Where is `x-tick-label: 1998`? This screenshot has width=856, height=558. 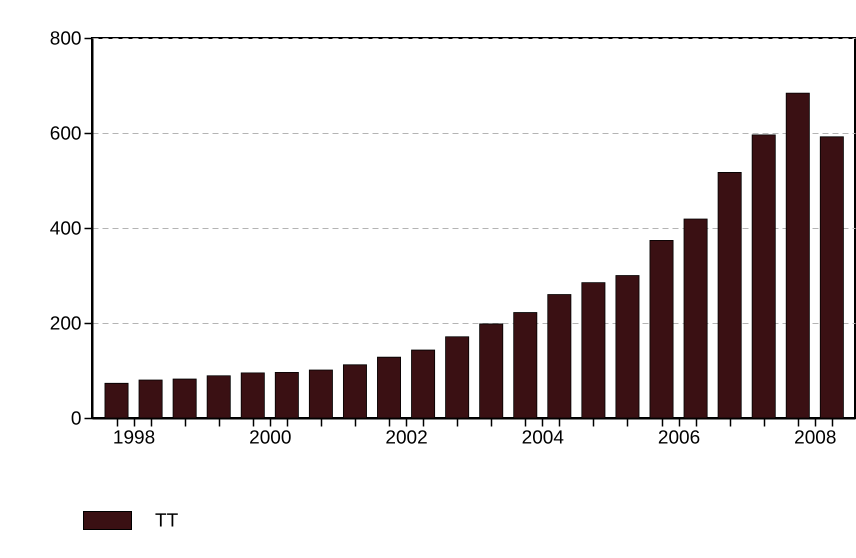
x-tick-label: 1998 is located at coordinates (134, 438).